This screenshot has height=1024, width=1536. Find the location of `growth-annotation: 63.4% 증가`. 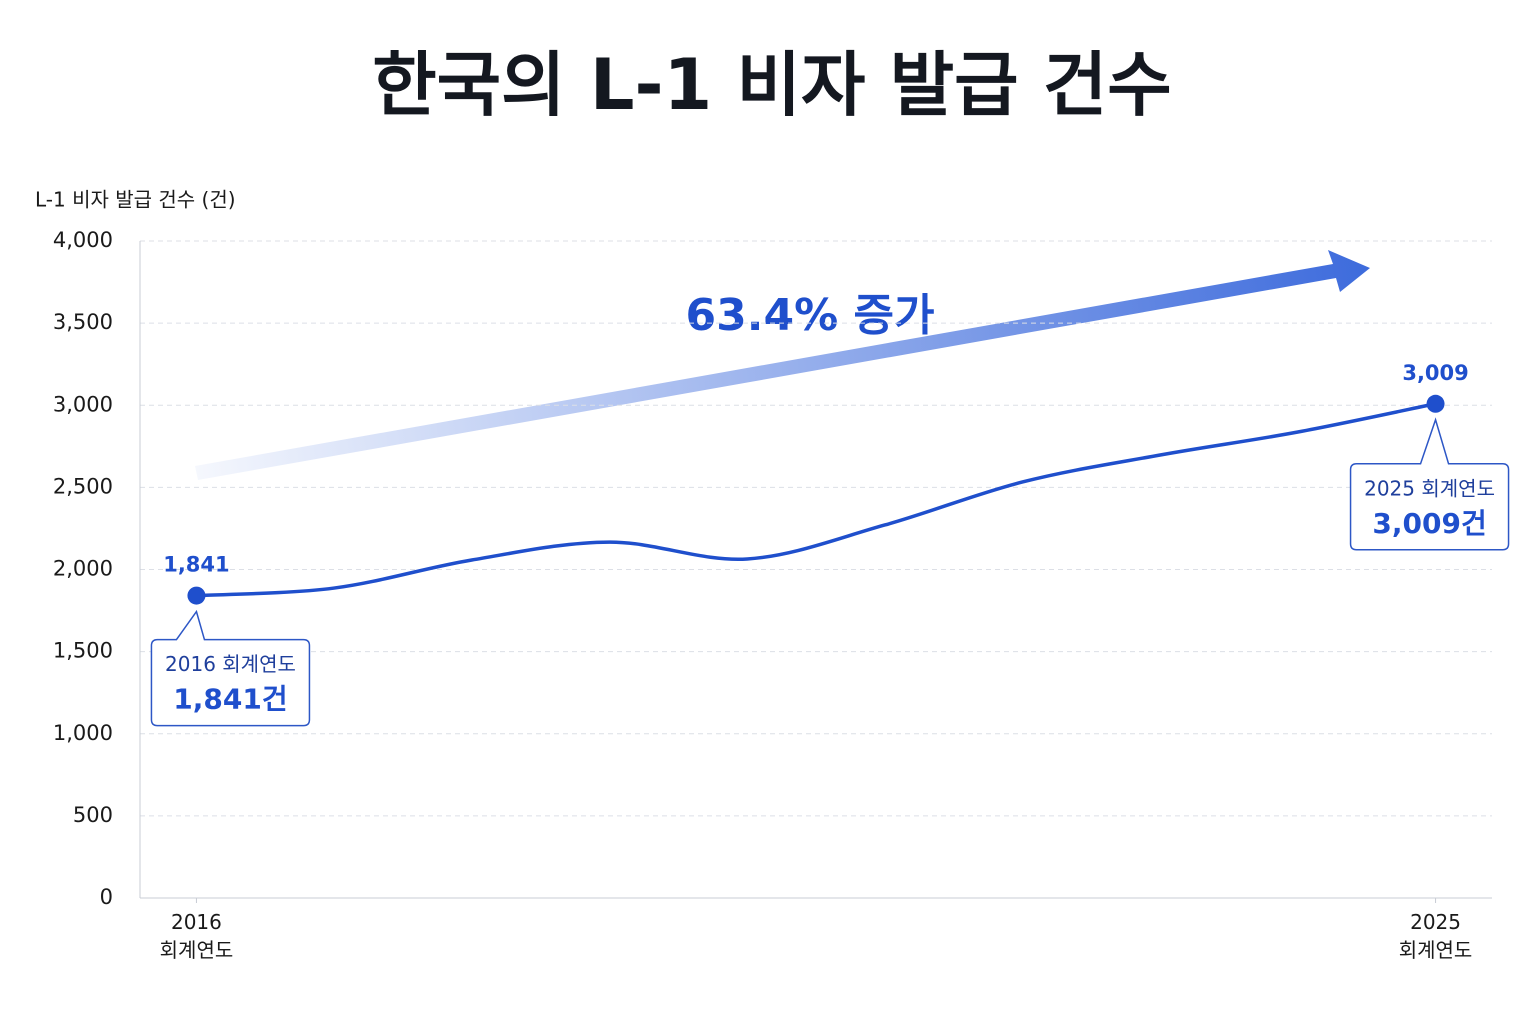

growth-annotation: 63.4% 증가 is located at coordinates (810, 315).